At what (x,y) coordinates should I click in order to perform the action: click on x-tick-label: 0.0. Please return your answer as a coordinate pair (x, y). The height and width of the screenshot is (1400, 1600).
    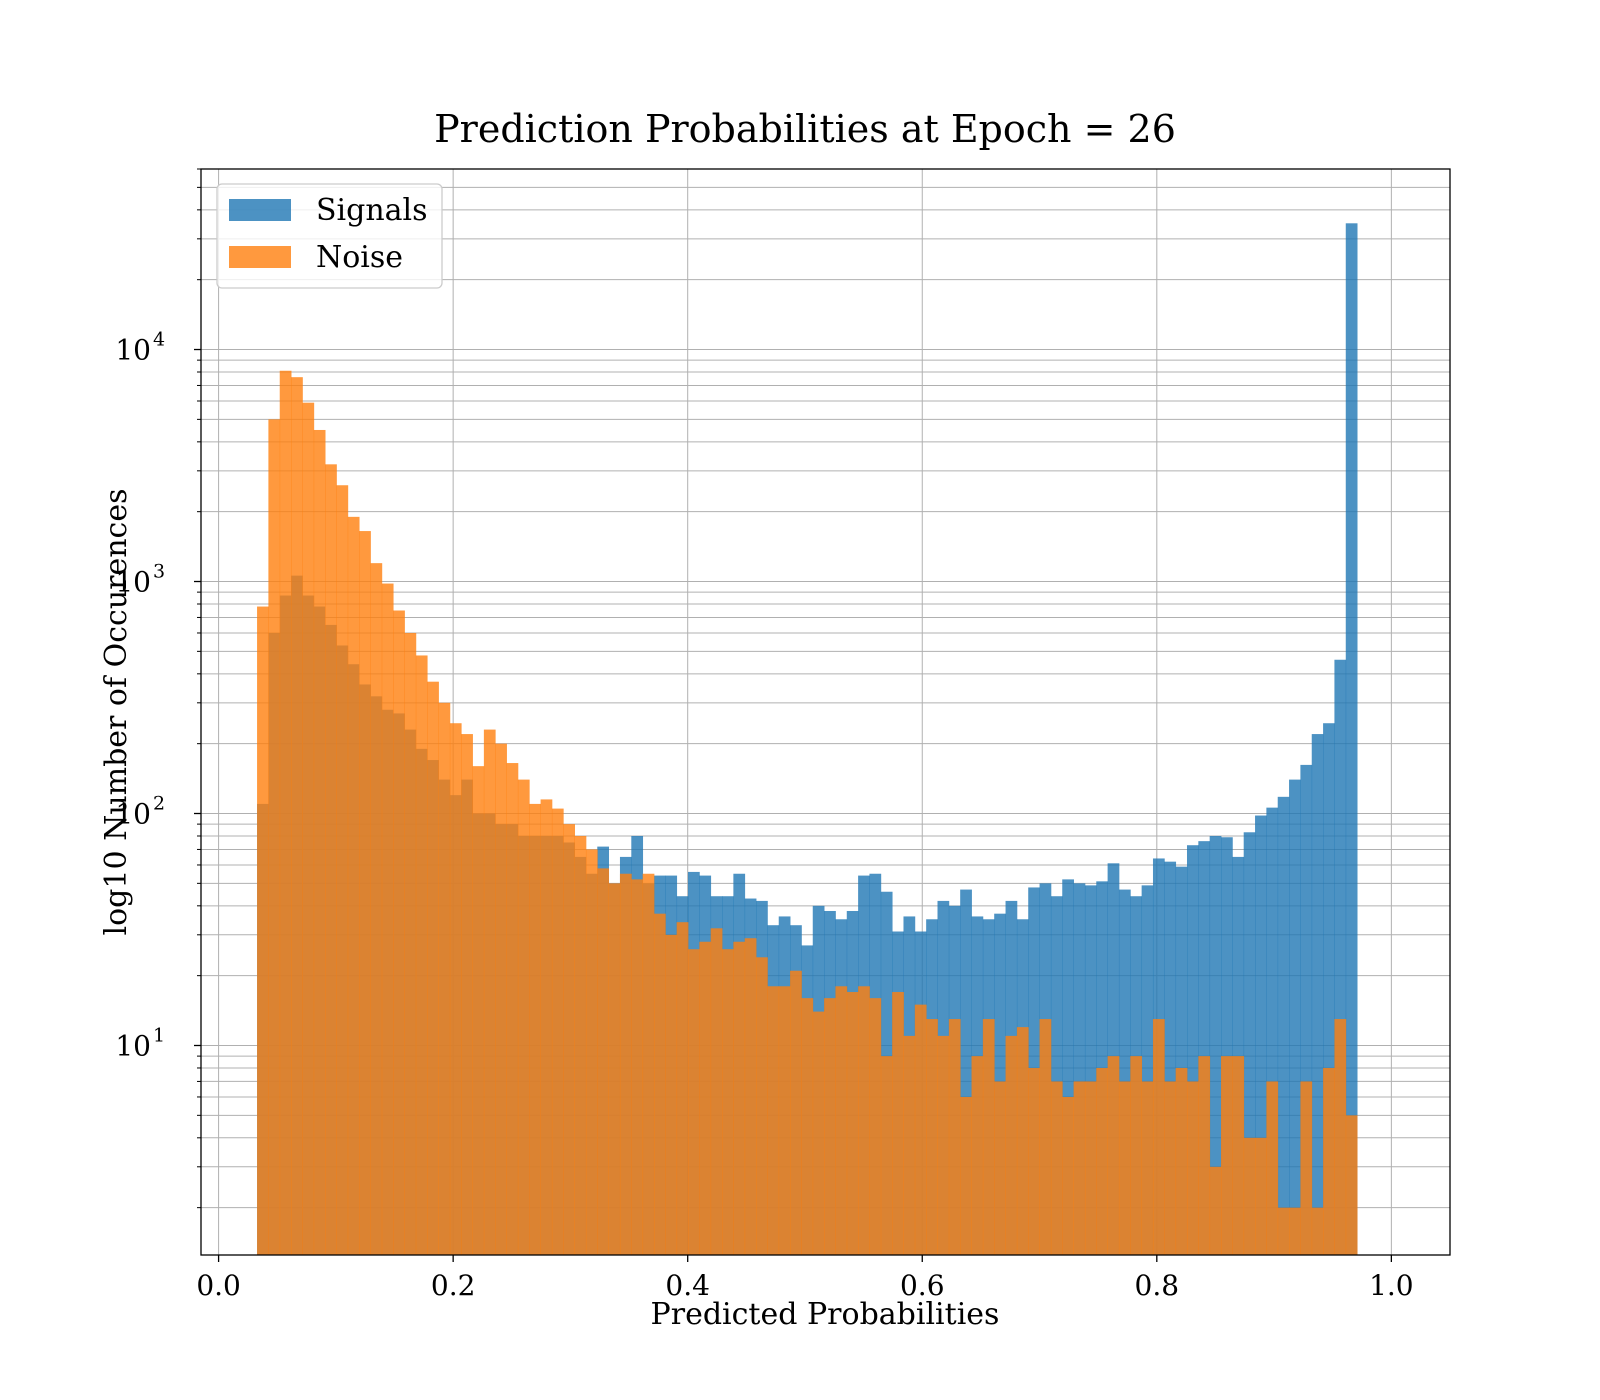
    Looking at the image, I should click on (218, 1285).